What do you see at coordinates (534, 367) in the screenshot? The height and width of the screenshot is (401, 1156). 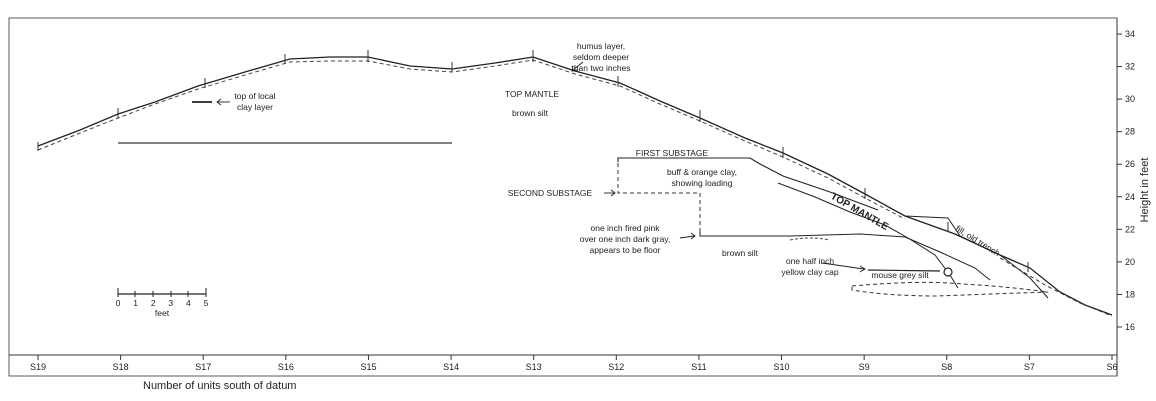 I see `x-tick-label-s13: S13` at bounding box center [534, 367].